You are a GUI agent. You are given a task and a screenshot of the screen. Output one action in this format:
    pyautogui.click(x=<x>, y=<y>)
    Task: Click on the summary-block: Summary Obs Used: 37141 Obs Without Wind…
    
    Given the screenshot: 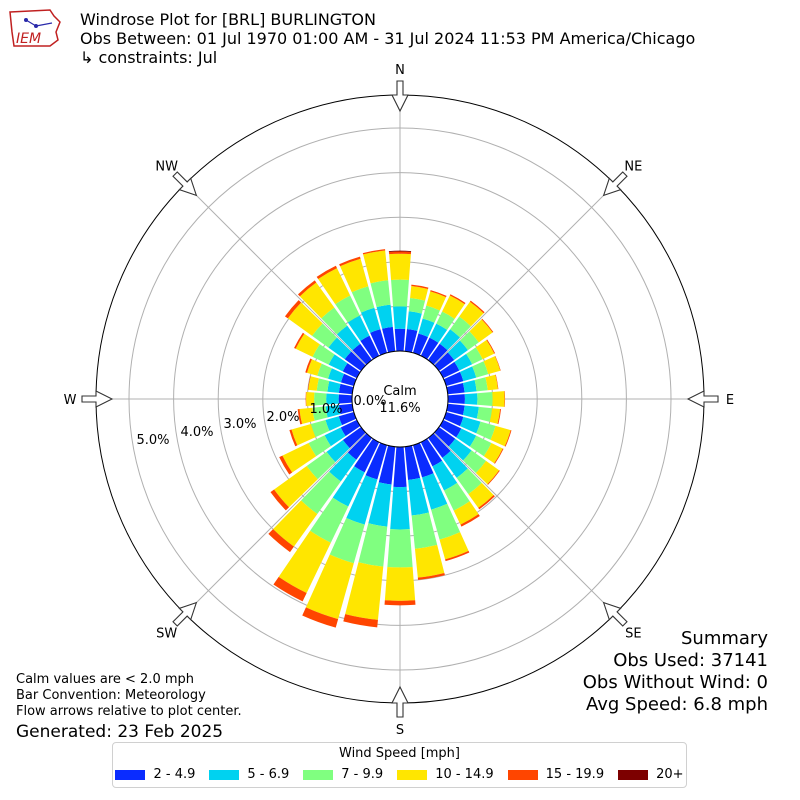 What is the action you would take?
    pyautogui.click(x=675, y=672)
    